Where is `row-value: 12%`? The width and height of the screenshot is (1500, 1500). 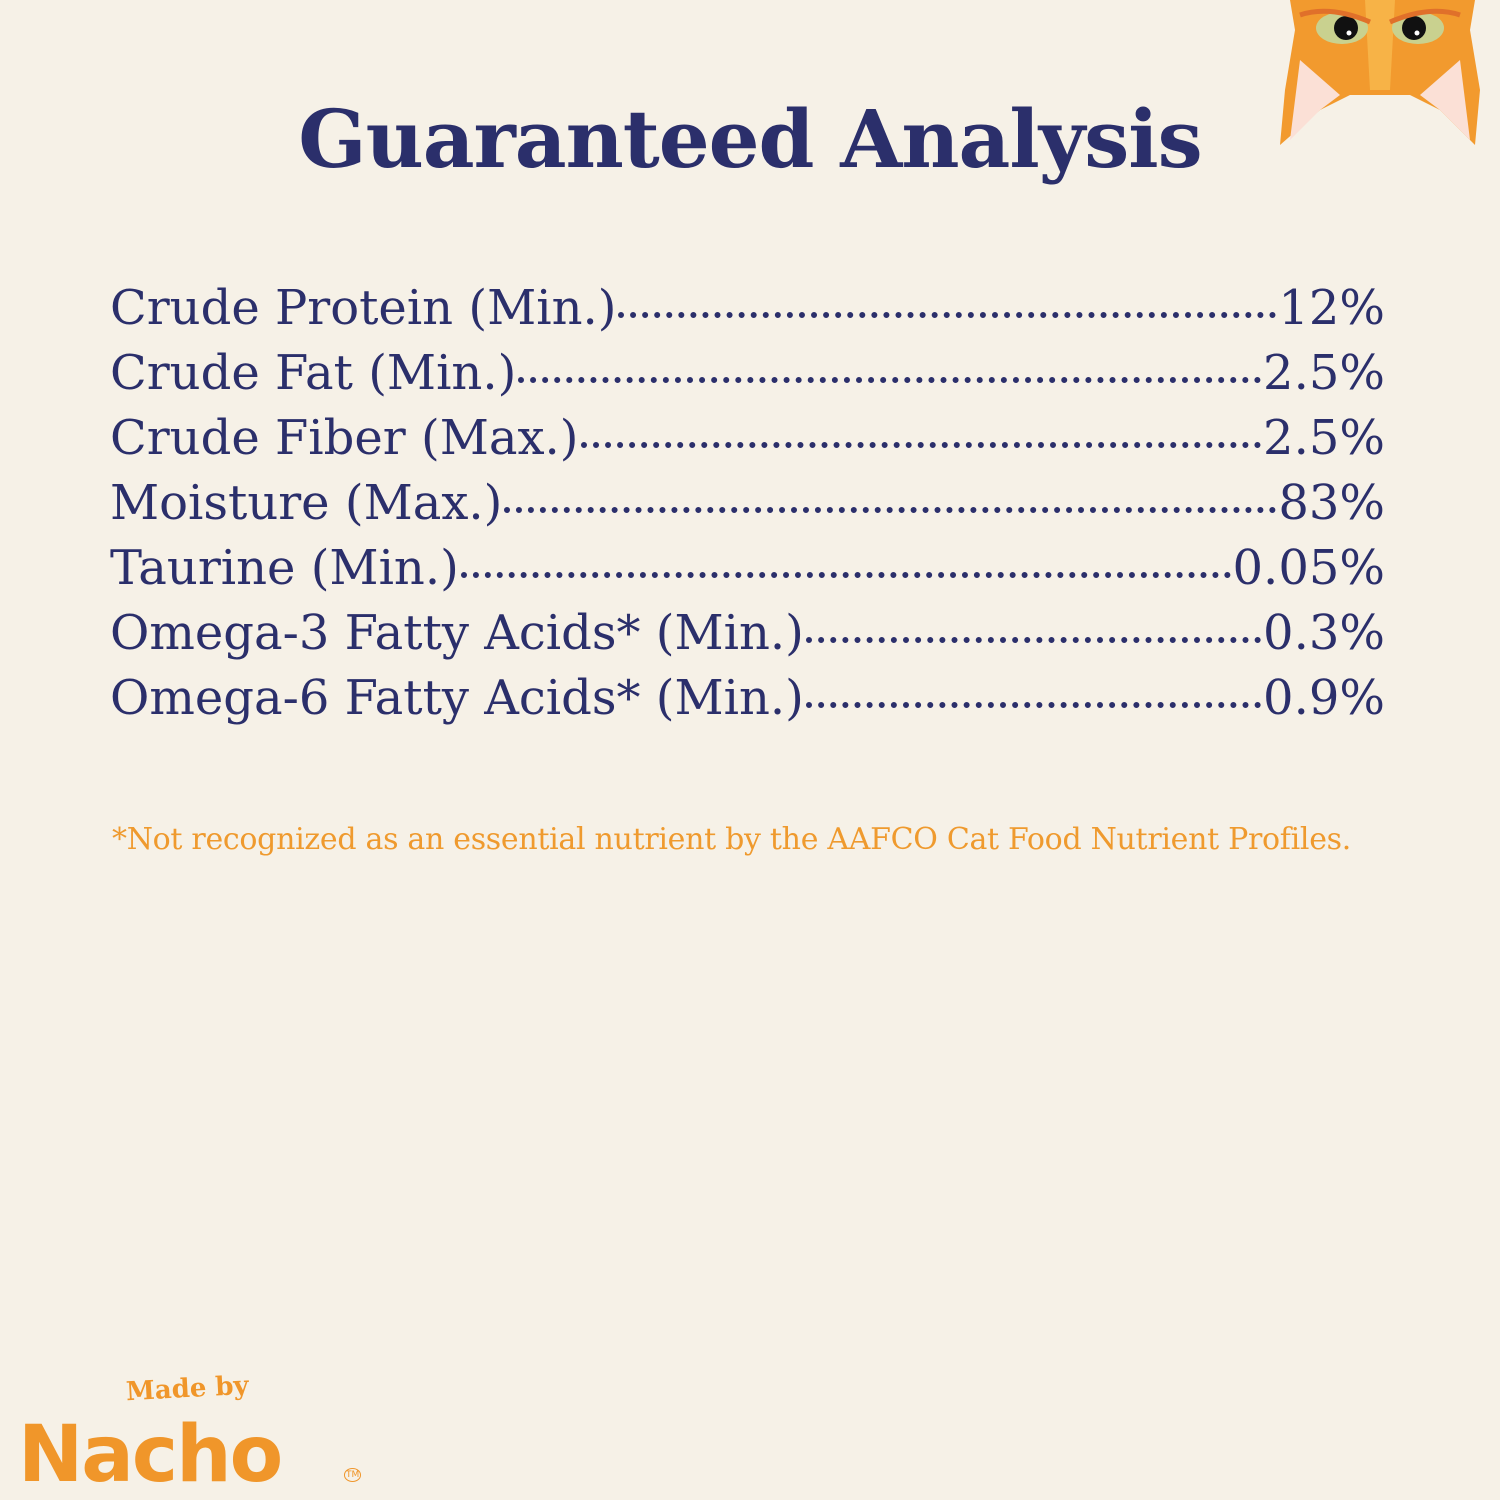
row-value: 12% is located at coordinates (1331, 308).